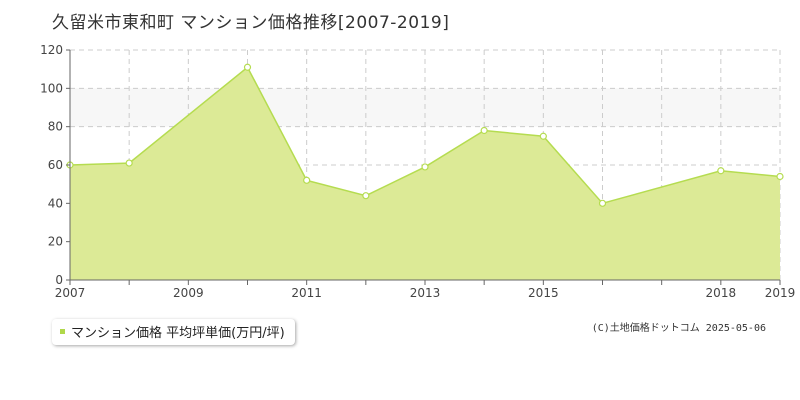 Image resolution: width=800 pixels, height=400 pixels. What do you see at coordinates (70, 293) in the screenshot?
I see `x-tick-label: 2007` at bounding box center [70, 293].